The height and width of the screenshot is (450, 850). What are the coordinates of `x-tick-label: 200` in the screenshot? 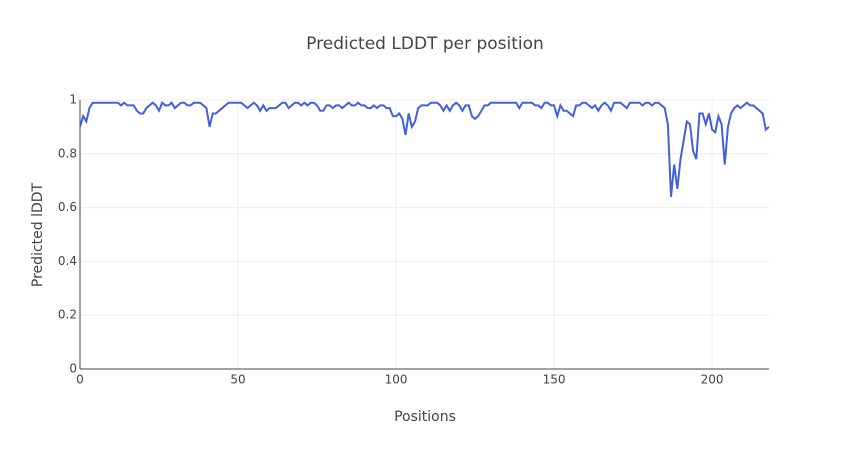 It's located at (712, 380).